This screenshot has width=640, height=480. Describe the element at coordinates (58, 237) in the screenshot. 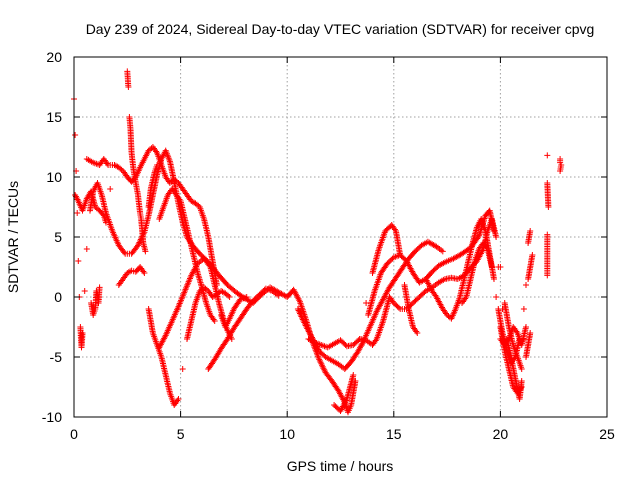

I see `y-tick-label: 5` at that location.